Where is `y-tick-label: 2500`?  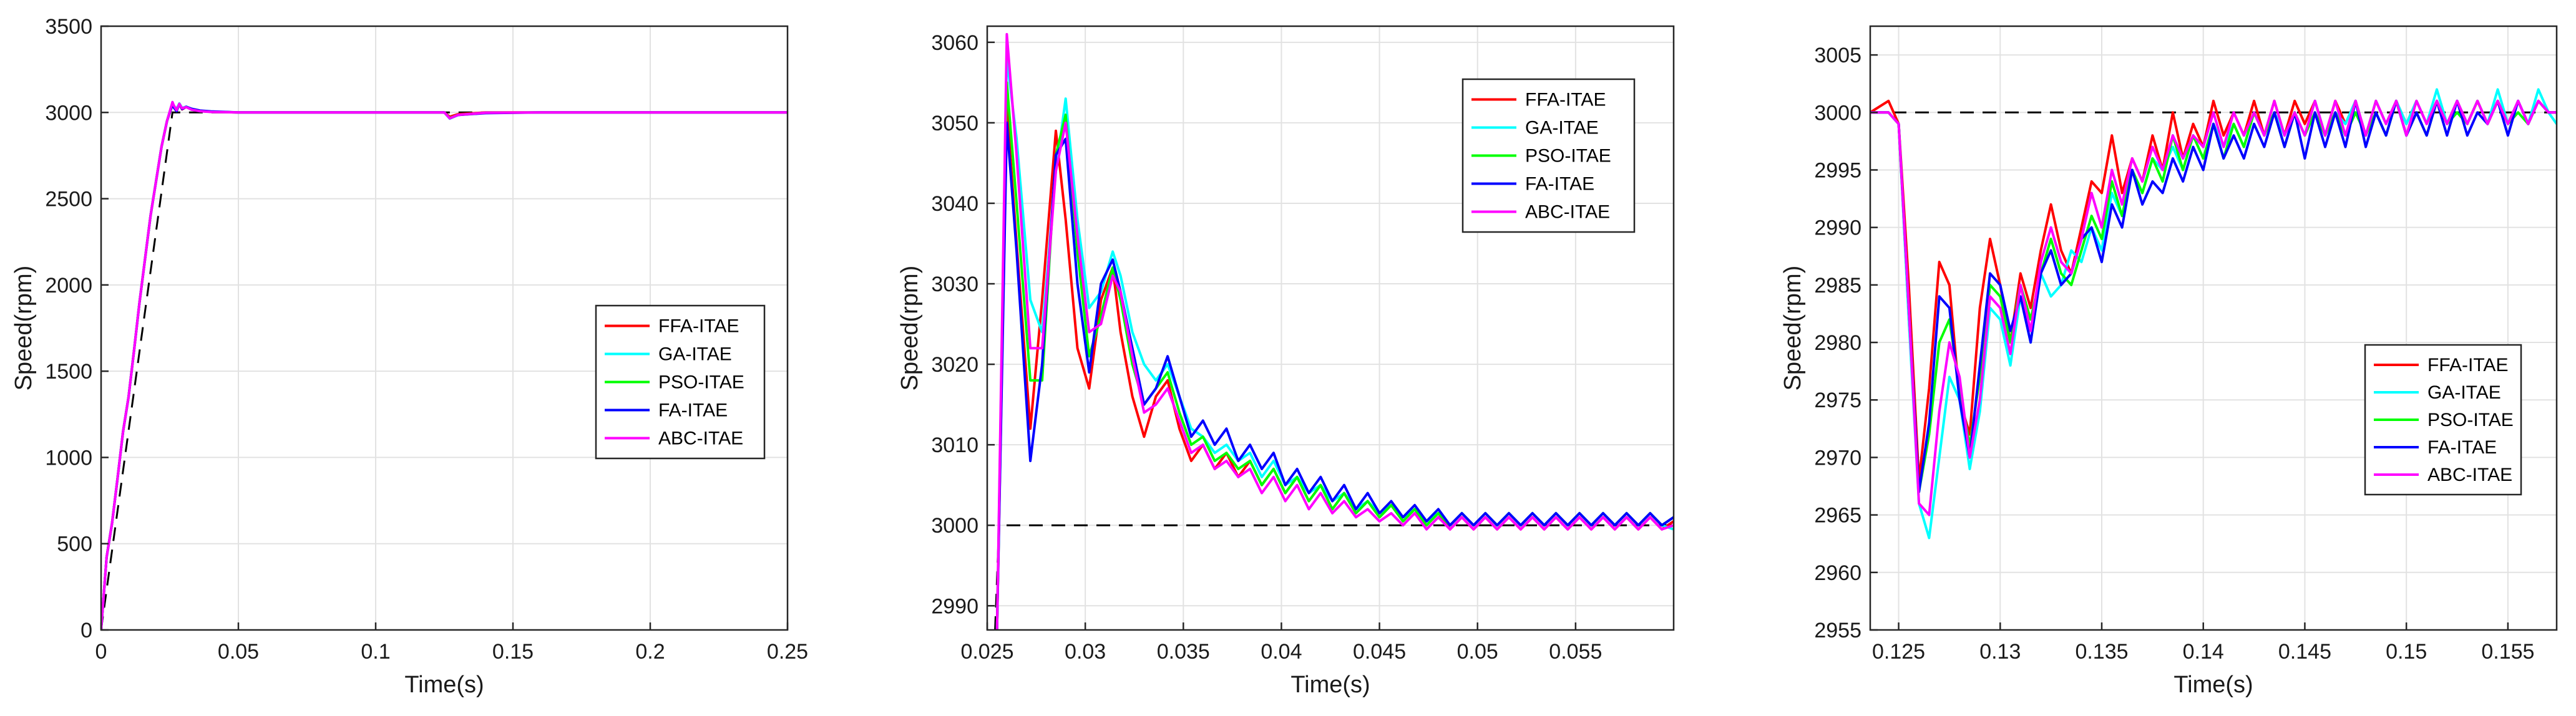
y-tick-label: 2500 is located at coordinates (68, 199).